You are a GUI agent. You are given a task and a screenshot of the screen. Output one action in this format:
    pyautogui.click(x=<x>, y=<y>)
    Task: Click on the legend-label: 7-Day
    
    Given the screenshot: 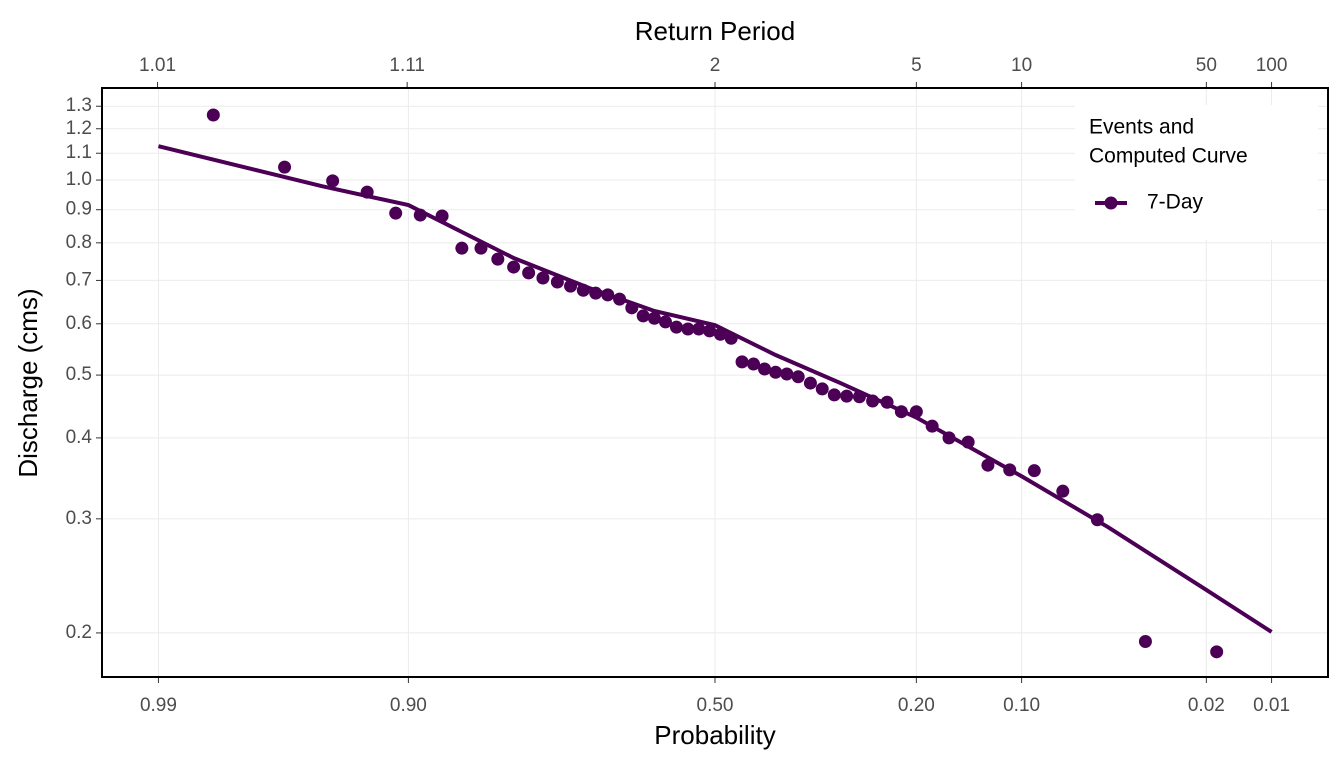 What is the action you would take?
    pyautogui.click(x=1175, y=202)
    